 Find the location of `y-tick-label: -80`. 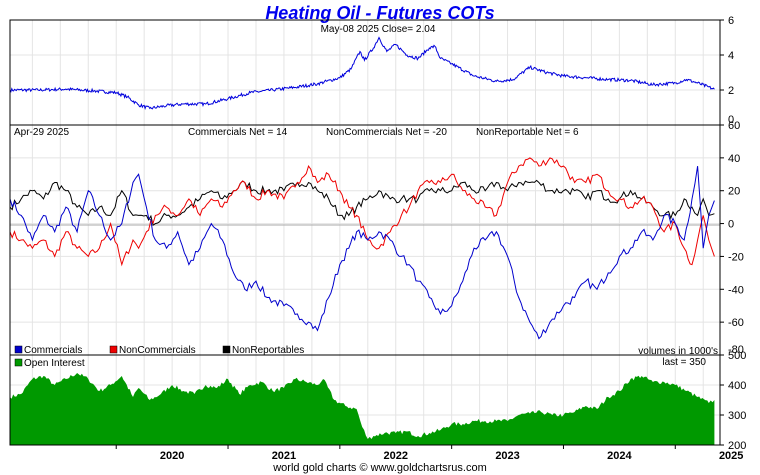

y-tick-label: -80 is located at coordinates (736, 350).